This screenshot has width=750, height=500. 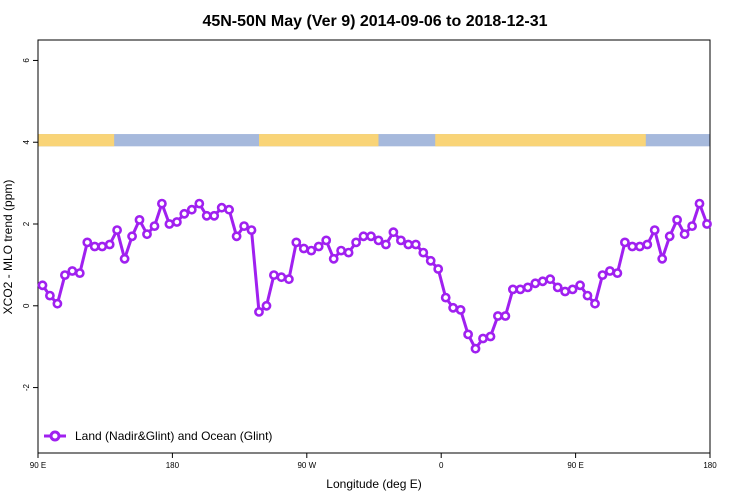 What do you see at coordinates (373, 461) in the screenshot?
I see `x-axis: 90 E 180 90 W 0 90 E 180` at bounding box center [373, 461].